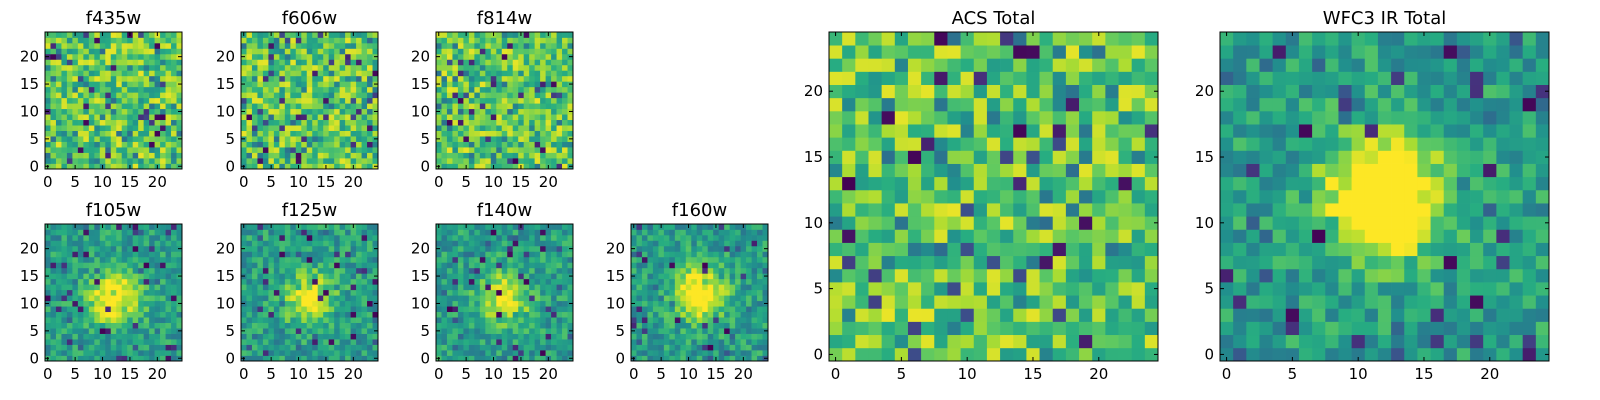 This screenshot has height=400, width=1600. What do you see at coordinates (244, 374) in the screenshot?
I see `x-tick-label: 0` at bounding box center [244, 374].